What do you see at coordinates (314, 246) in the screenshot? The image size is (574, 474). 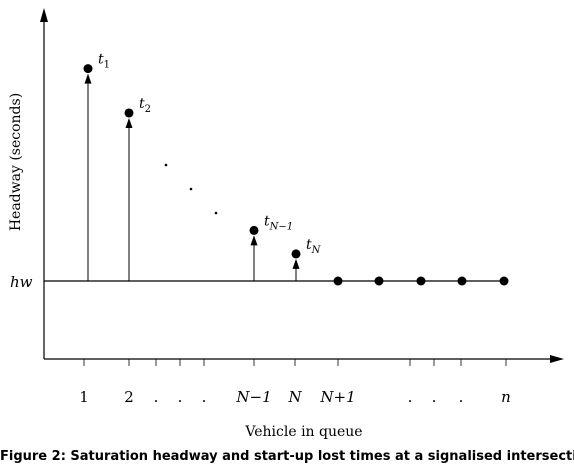 I see `headway-label: tN` at bounding box center [314, 246].